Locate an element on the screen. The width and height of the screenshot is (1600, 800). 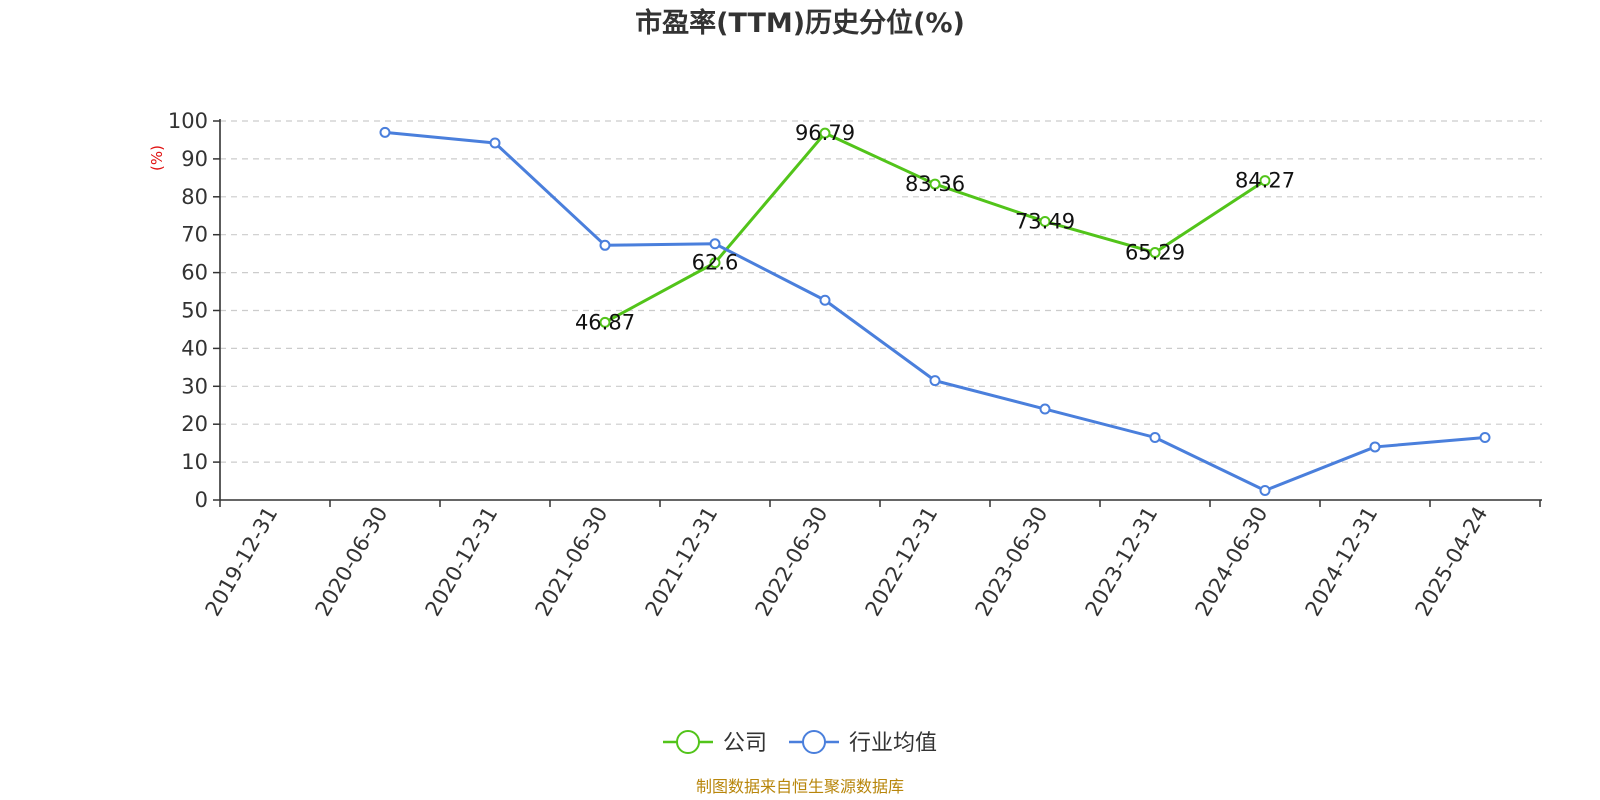
x-tick-label: 2022-12-31 is located at coordinates (902, 562).